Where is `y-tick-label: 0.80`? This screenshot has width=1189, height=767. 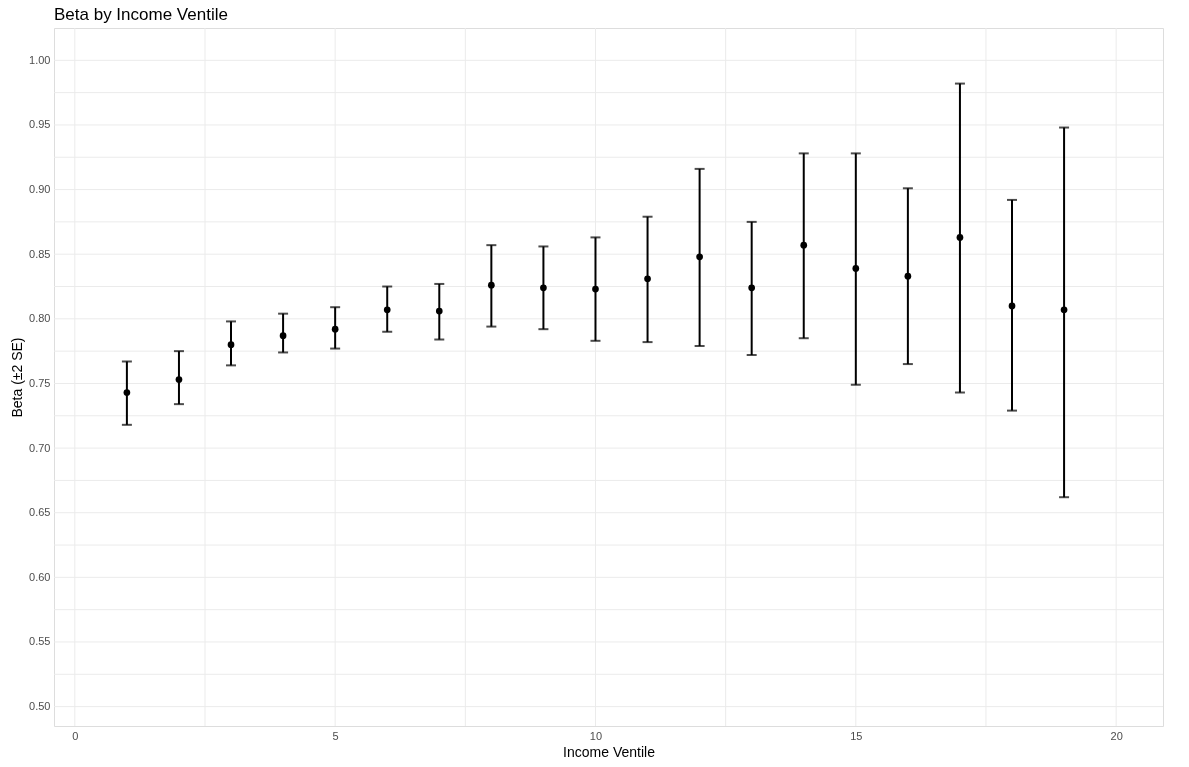
y-tick-label: 0.80 is located at coordinates (40, 318).